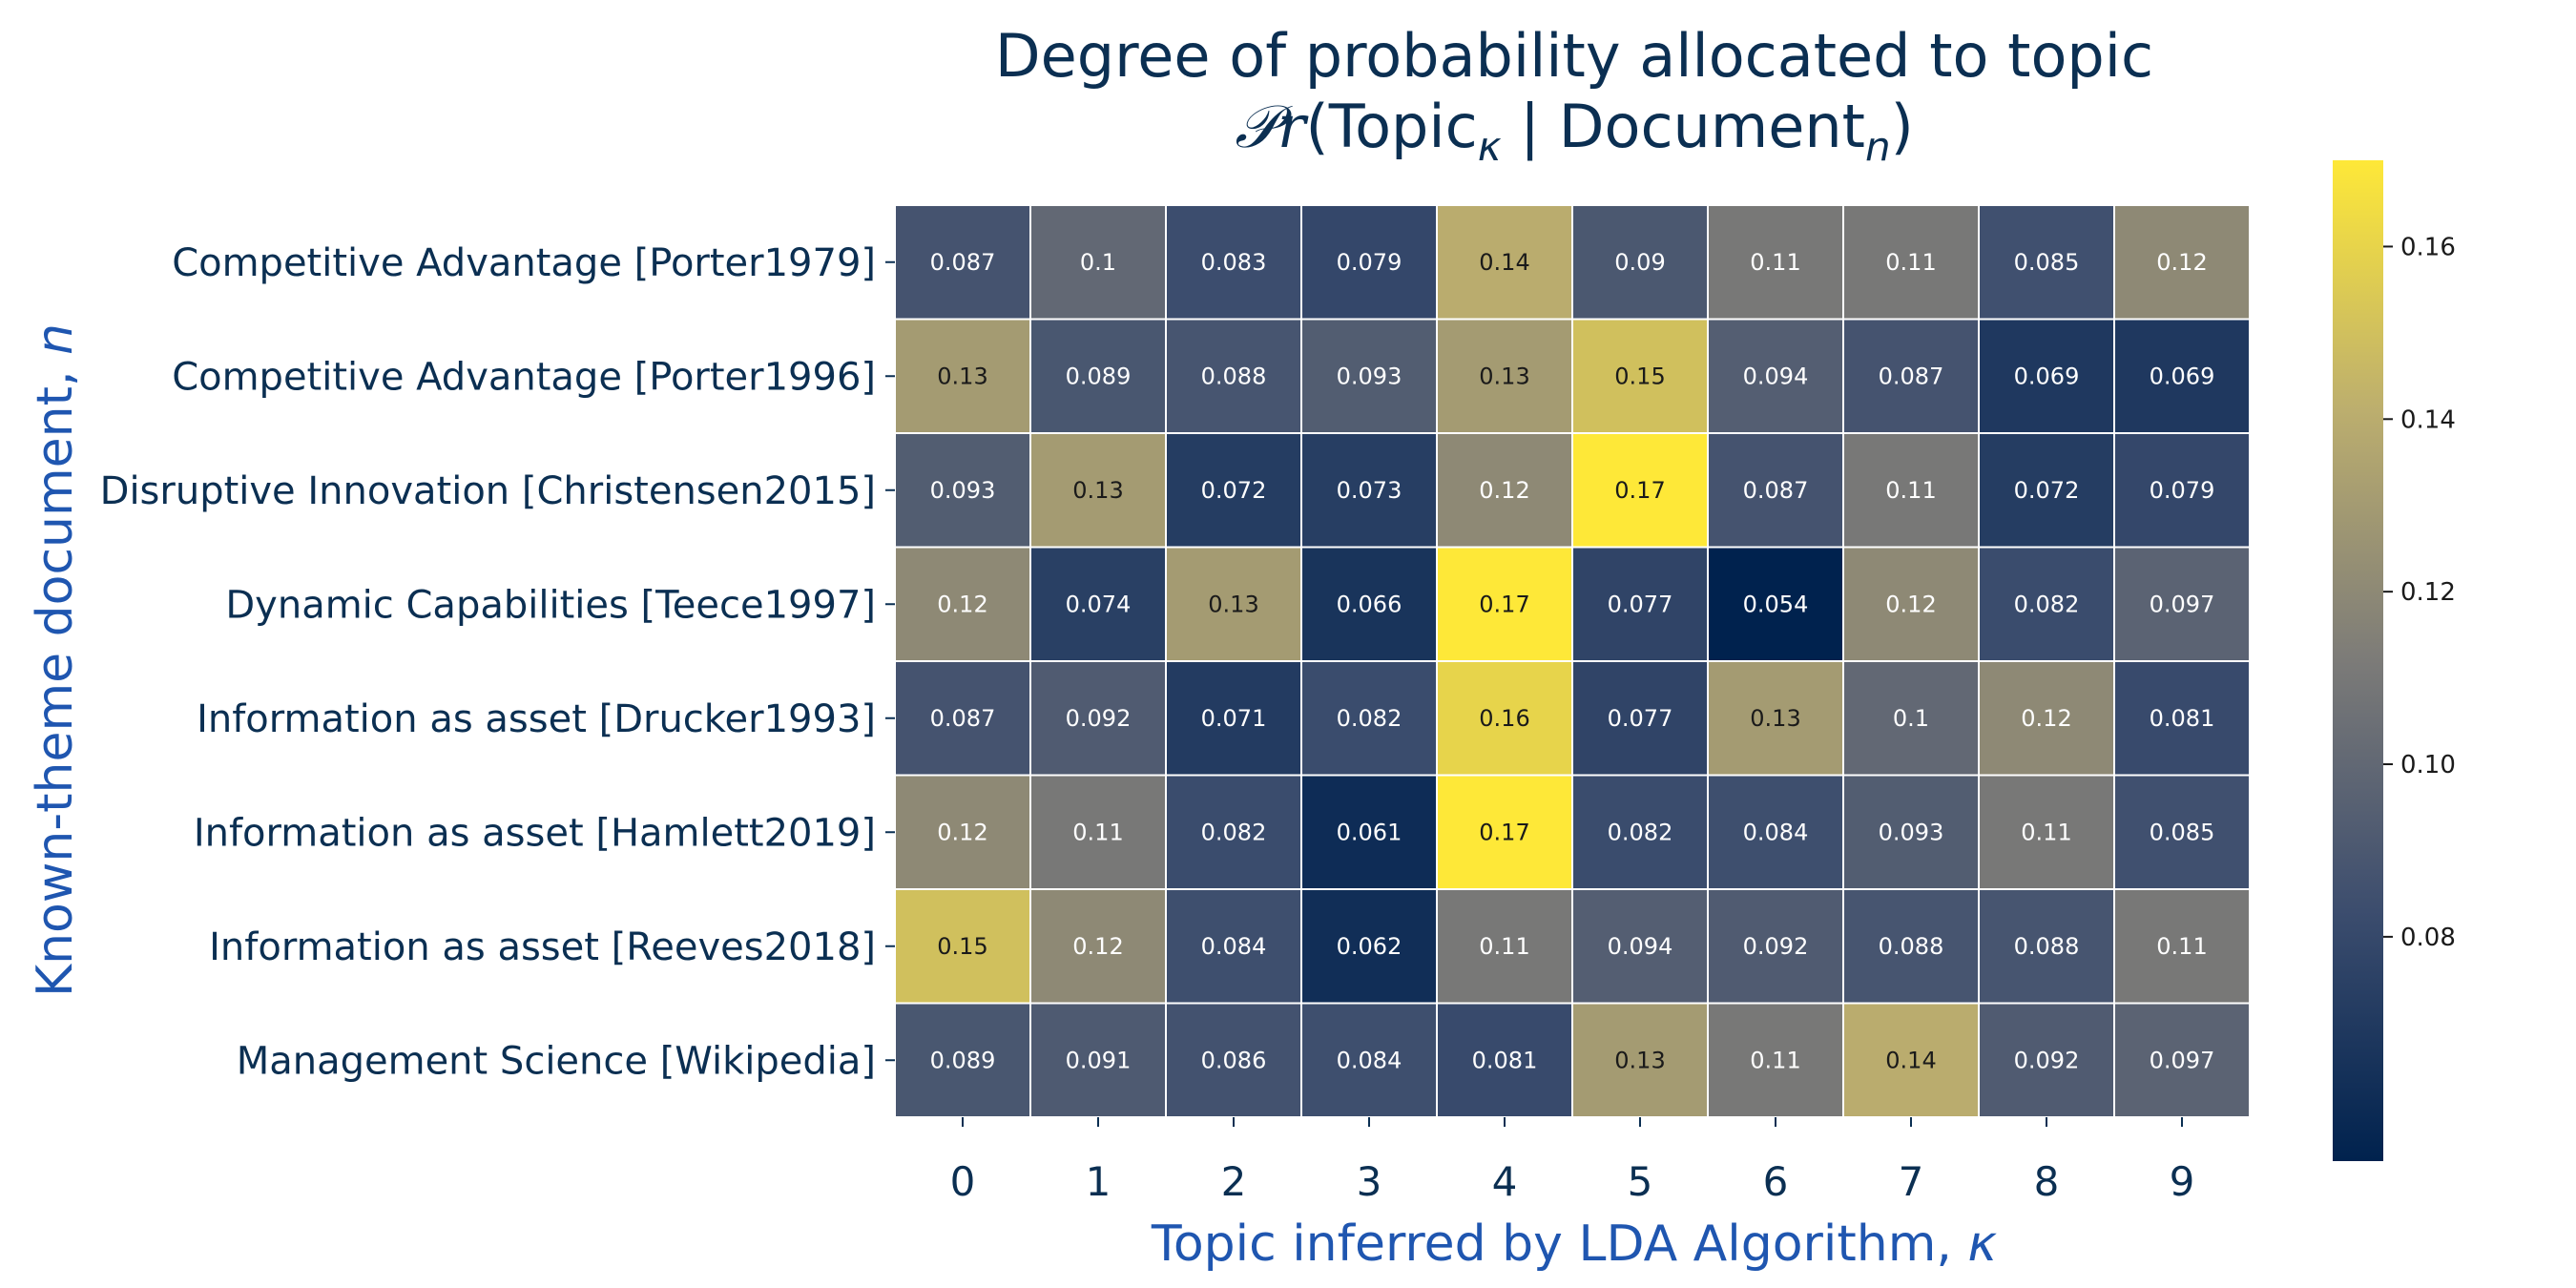 This screenshot has height=1288, width=2576. Describe the element at coordinates (1911, 1181) in the screenshot. I see `x-tick-label: 7` at that location.